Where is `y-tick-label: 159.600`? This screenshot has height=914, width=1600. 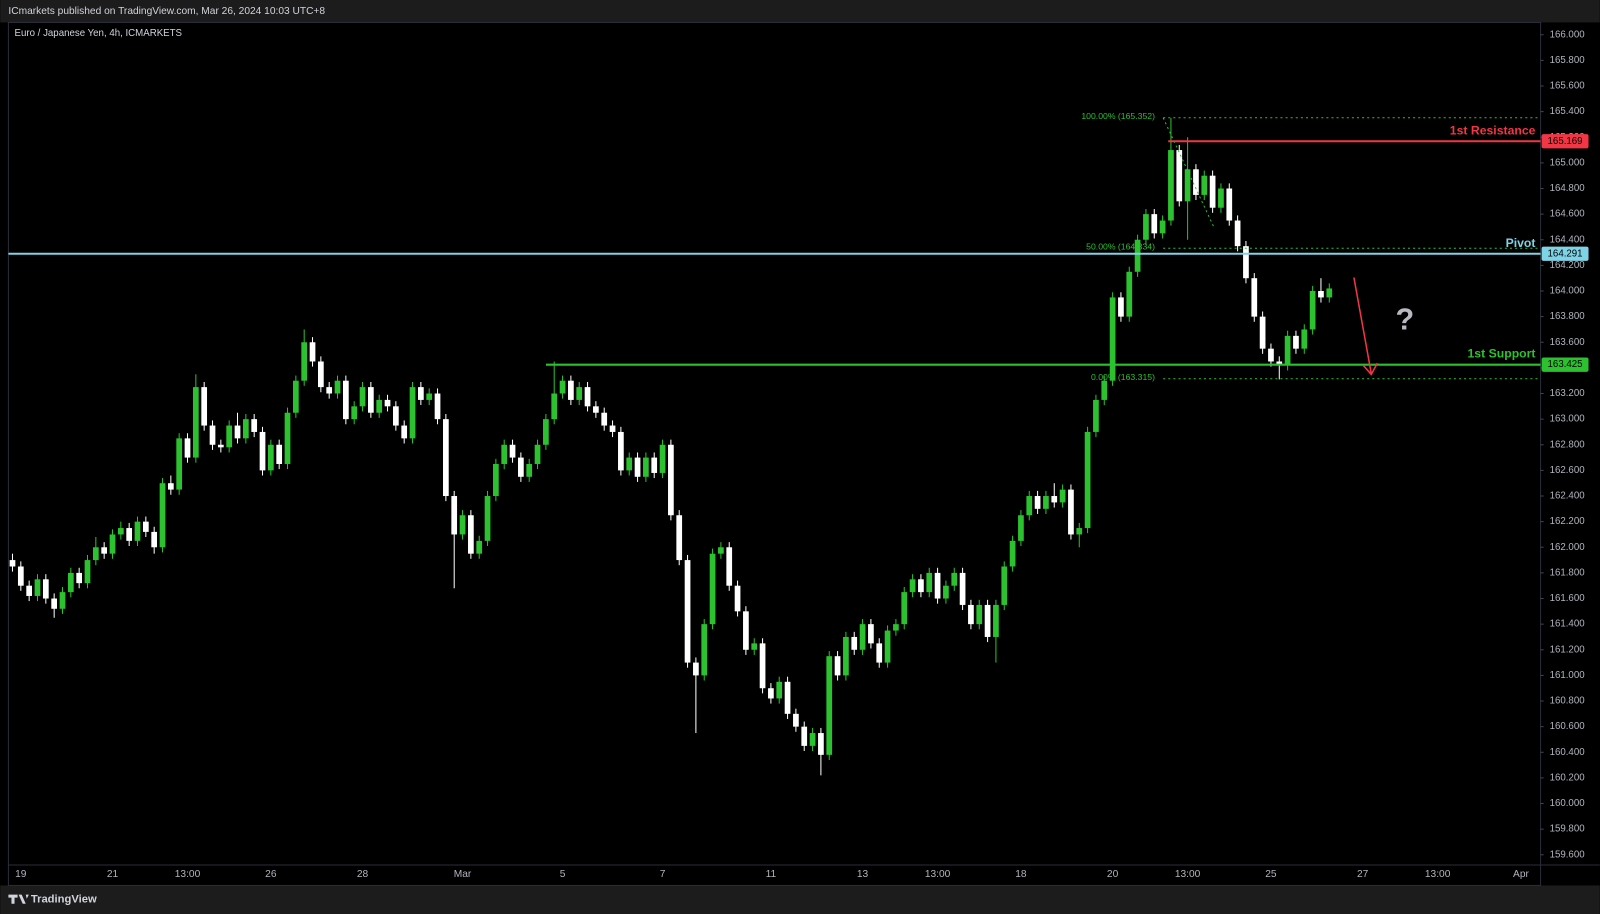 y-tick-label: 159.600 is located at coordinates (1568, 854).